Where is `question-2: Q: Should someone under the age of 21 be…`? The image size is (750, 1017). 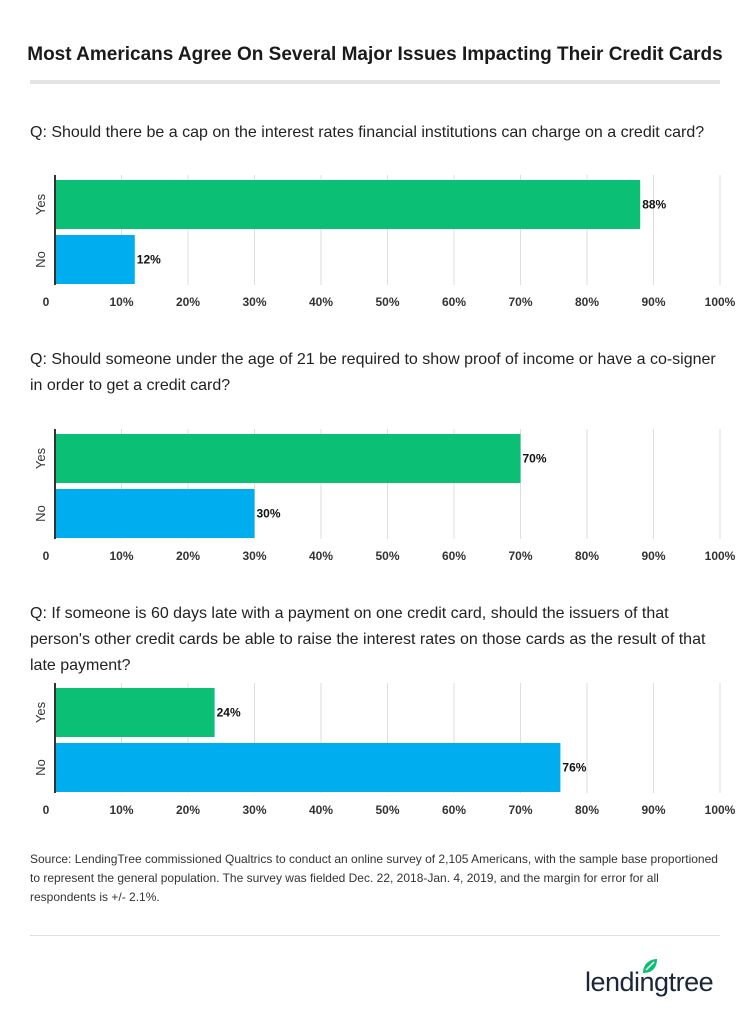
question-2: Q: Should someone under the age of 21 be… is located at coordinates (373, 372).